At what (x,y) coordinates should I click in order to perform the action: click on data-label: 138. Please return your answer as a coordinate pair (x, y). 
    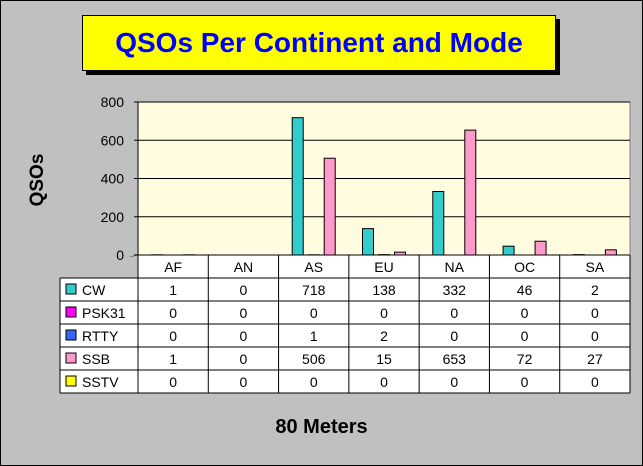
    Looking at the image, I should click on (384, 290).